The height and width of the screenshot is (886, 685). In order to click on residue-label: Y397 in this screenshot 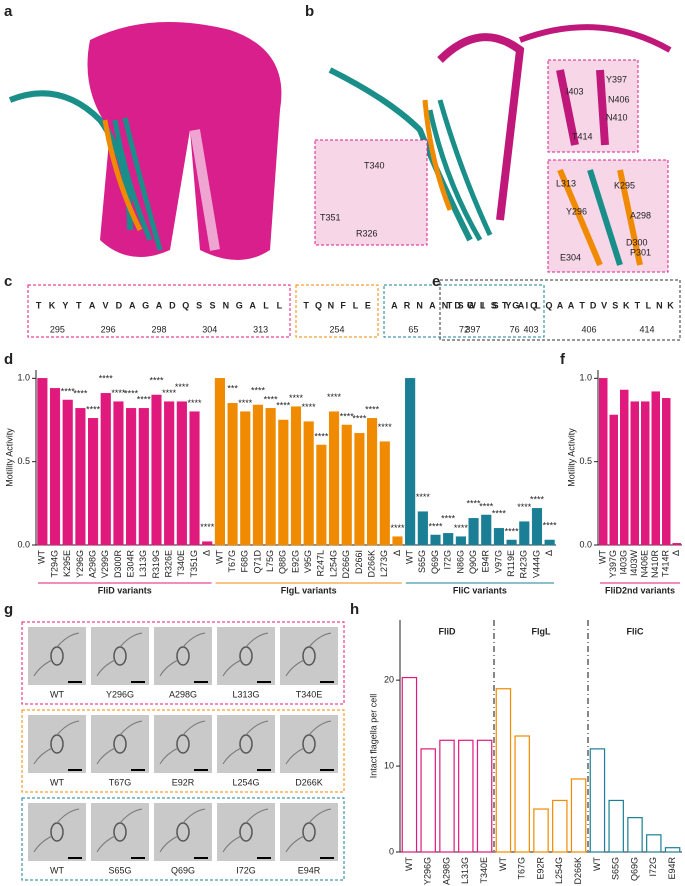, I will do `click(616, 79)`.